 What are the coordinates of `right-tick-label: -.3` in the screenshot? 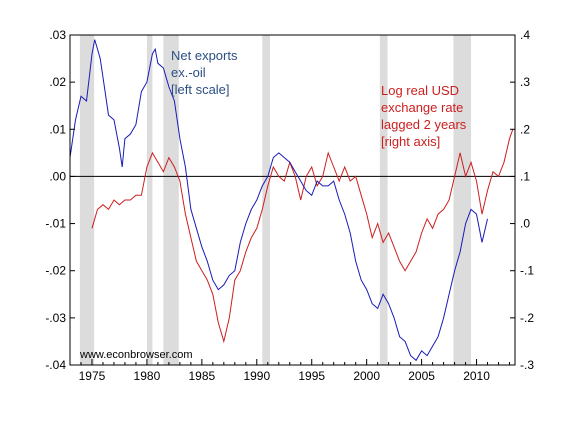 It's located at (527, 365).